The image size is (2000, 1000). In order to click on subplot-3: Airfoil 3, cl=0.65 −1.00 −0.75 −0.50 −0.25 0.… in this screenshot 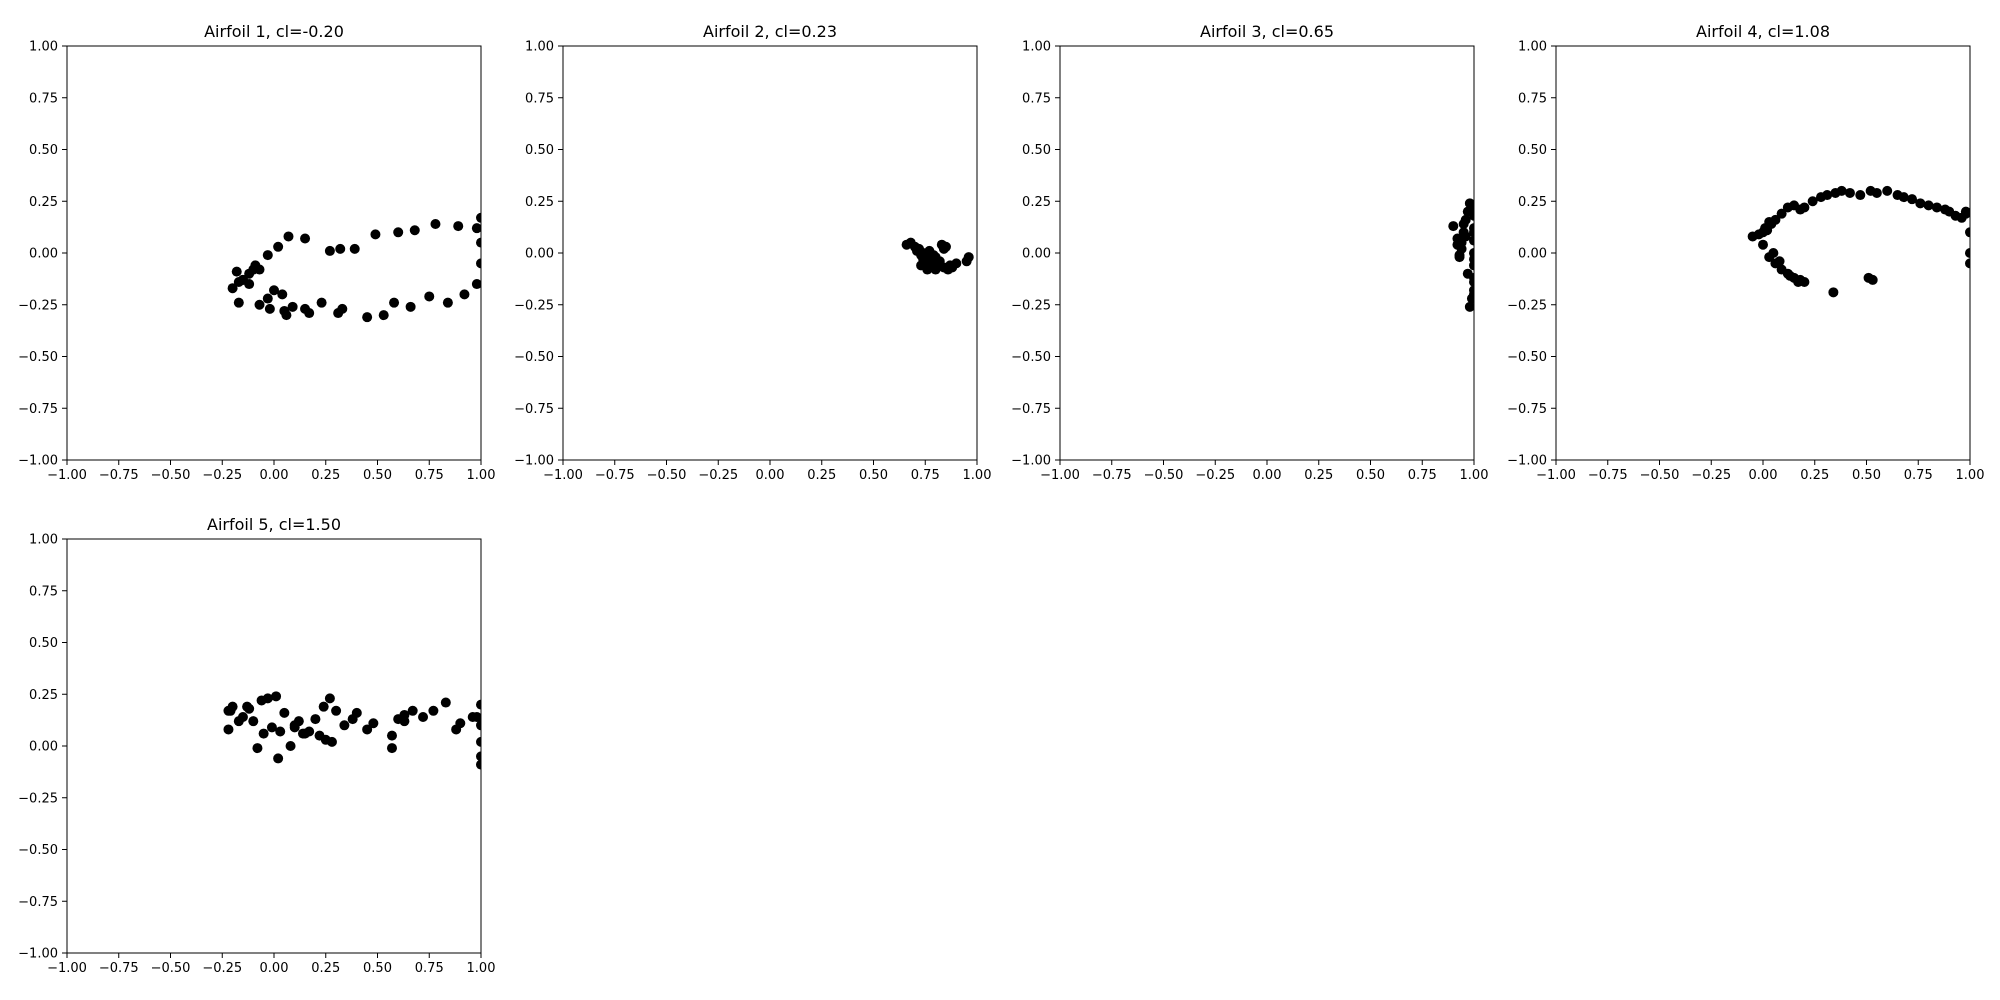, I will do `click(1249, 252)`.